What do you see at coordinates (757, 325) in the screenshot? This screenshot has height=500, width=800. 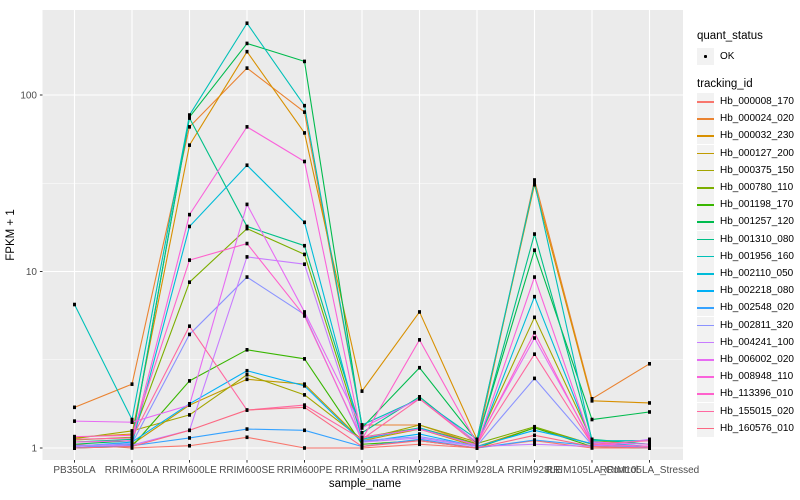 I see `legend-item-label: Hb_002811_320` at bounding box center [757, 325].